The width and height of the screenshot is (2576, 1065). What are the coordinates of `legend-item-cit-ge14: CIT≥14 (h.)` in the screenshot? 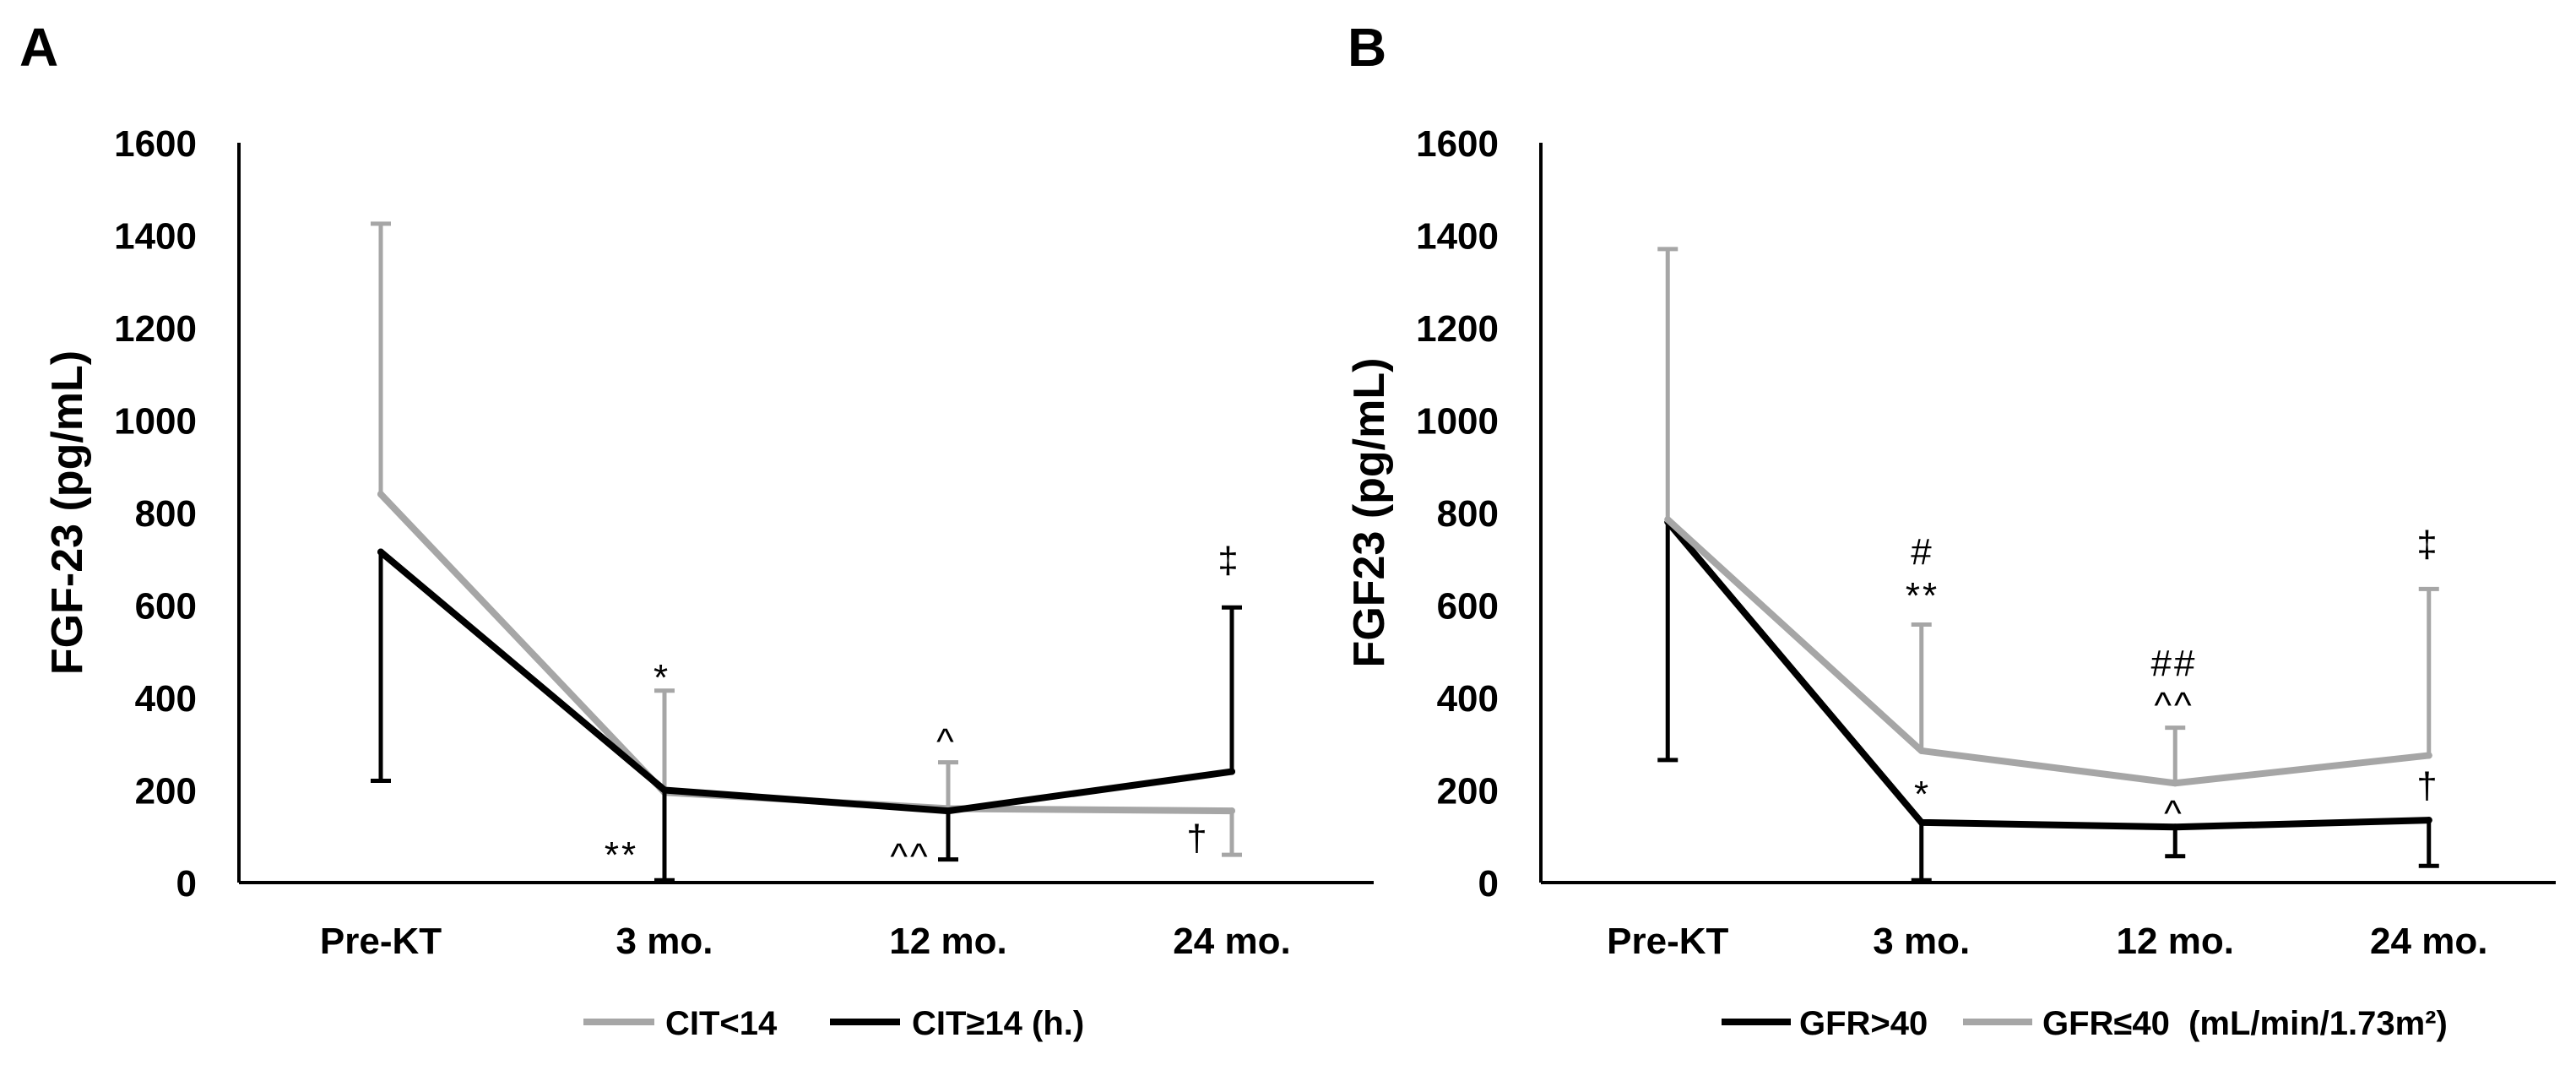 It's located at (957, 1023).